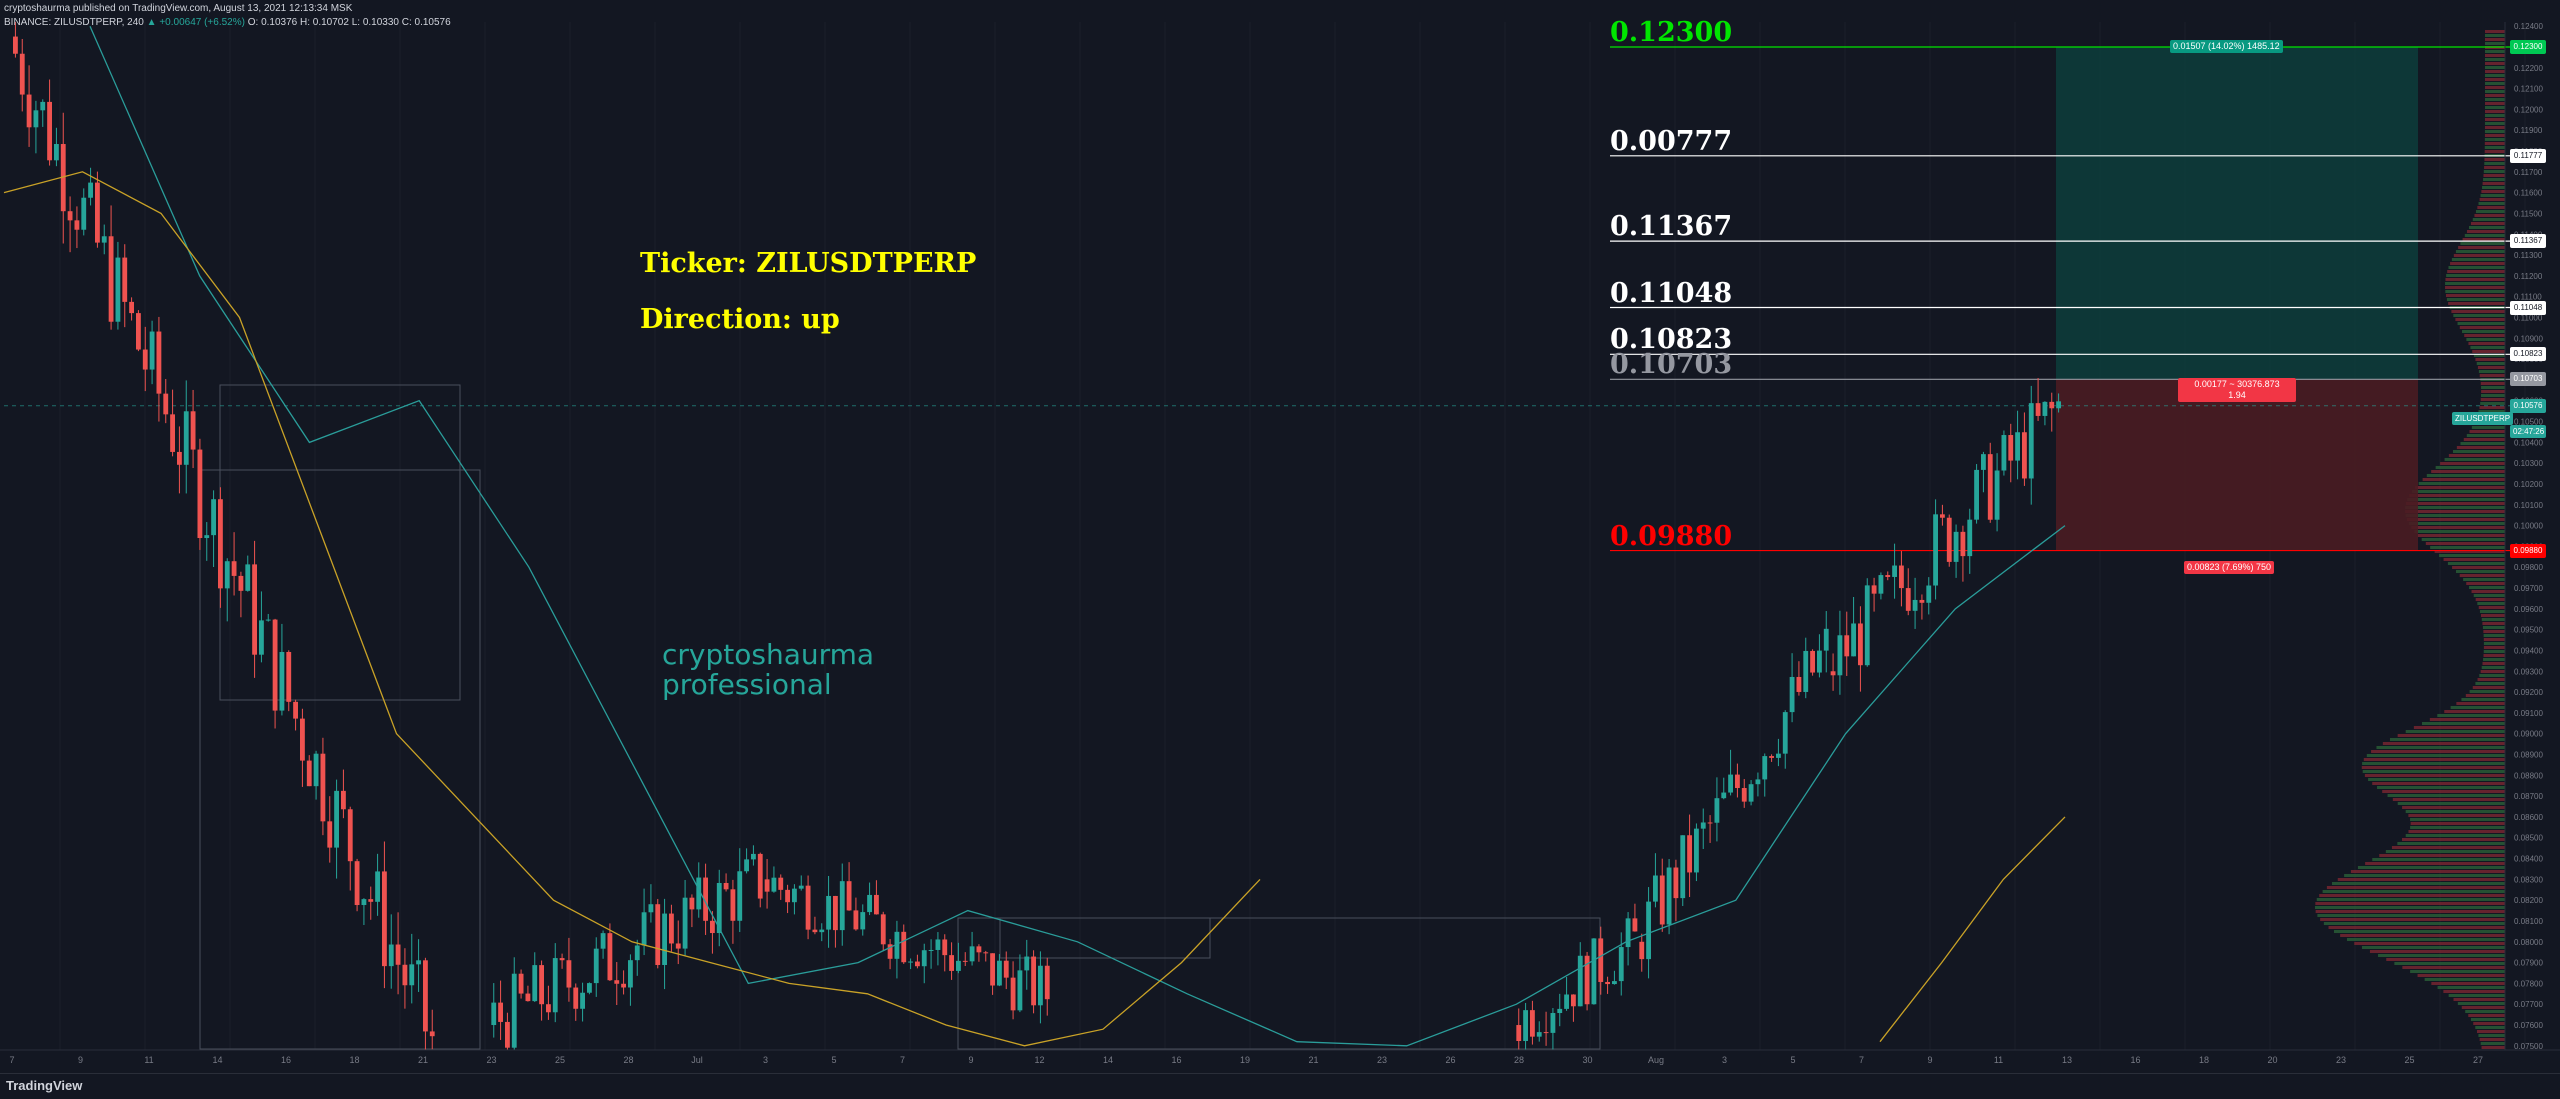 Image resolution: width=2560 pixels, height=1099 pixels. Describe the element at coordinates (1671, 32) in the screenshot. I see `level-label: 0.12300` at that location.